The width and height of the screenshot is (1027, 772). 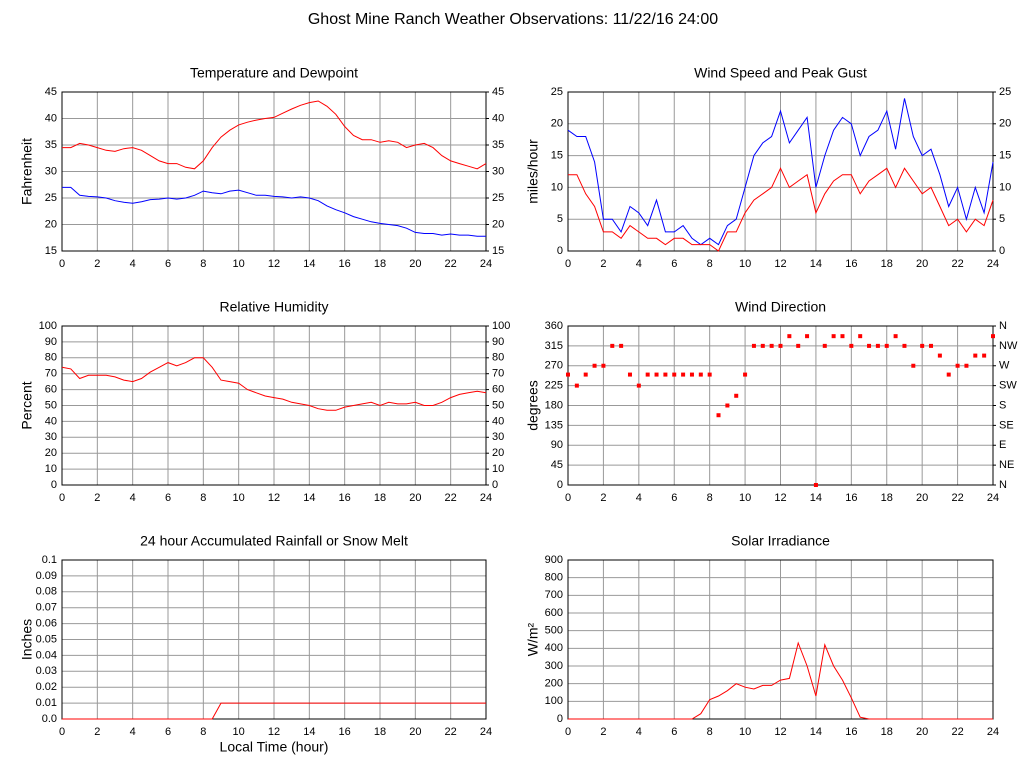 What do you see at coordinates (46, 687) in the screenshot?
I see `y-tick-label: 0.02` at bounding box center [46, 687].